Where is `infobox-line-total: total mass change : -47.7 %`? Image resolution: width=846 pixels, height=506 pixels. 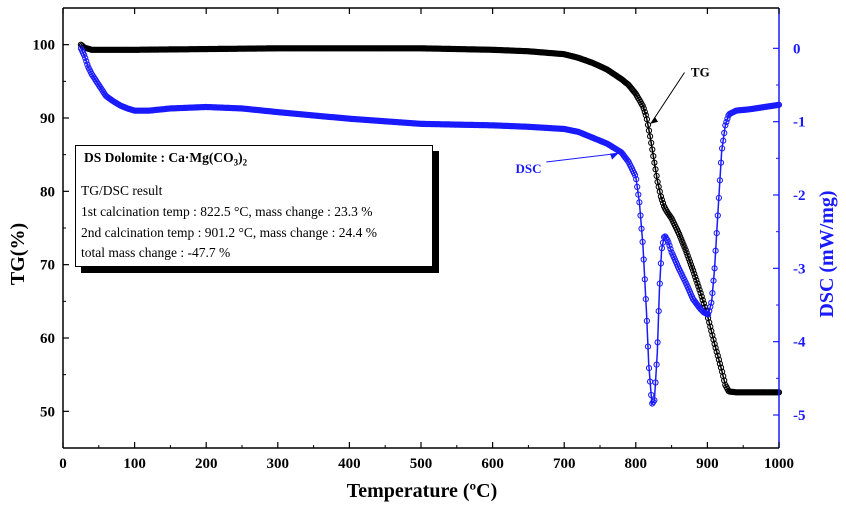
infobox-line-total: total mass change : -47.7 % is located at coordinates (156, 252).